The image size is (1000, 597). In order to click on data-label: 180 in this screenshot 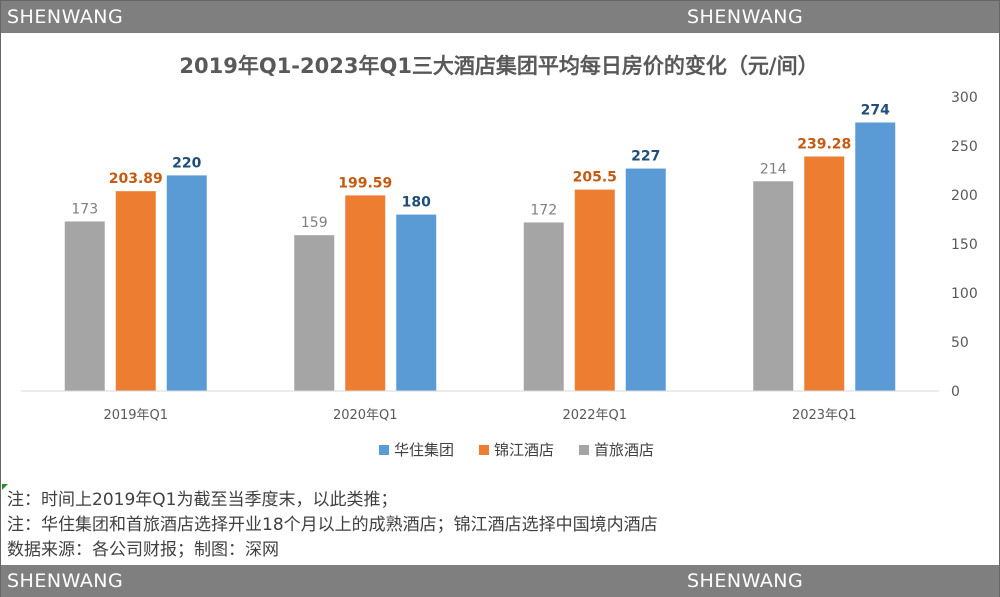, I will do `click(416, 203)`.